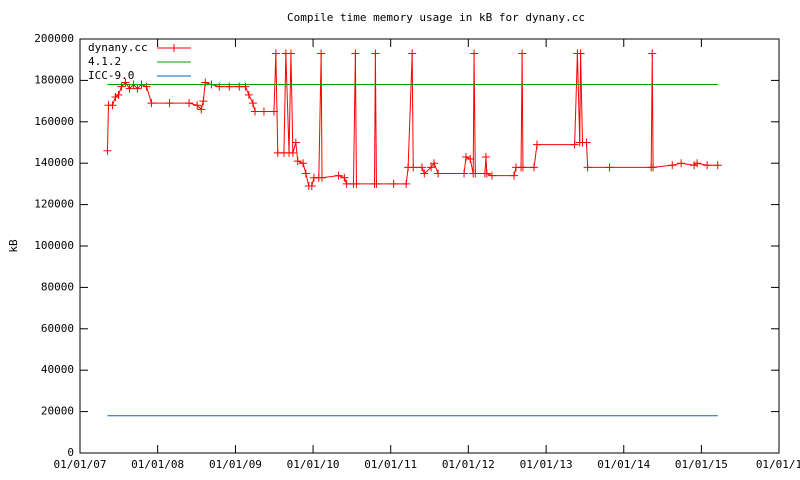 This screenshot has width=800, height=480. Describe the element at coordinates (235, 464) in the screenshot. I see `x-tick-label: 01/01/09` at that location.